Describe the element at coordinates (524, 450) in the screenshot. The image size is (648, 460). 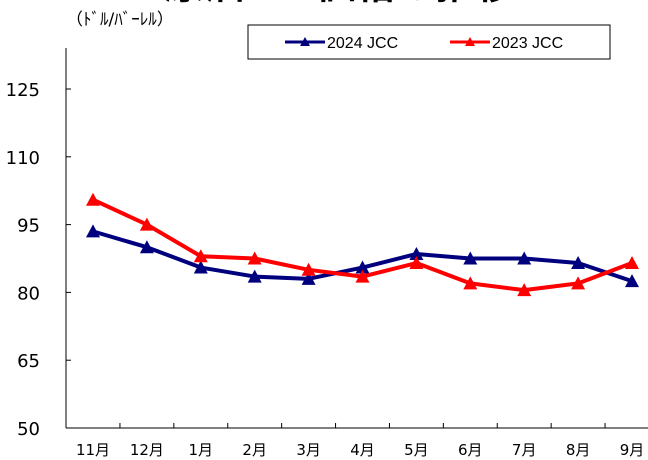
I see `x-tick-label: 7月` at that location.